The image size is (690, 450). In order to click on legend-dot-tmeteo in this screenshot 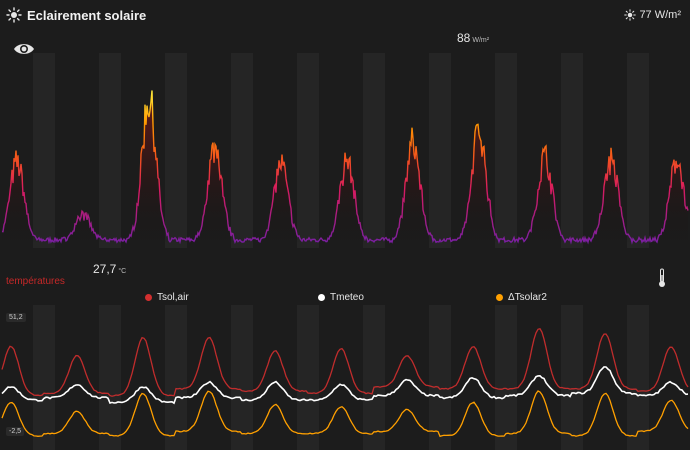, I will do `click(321, 297)`.